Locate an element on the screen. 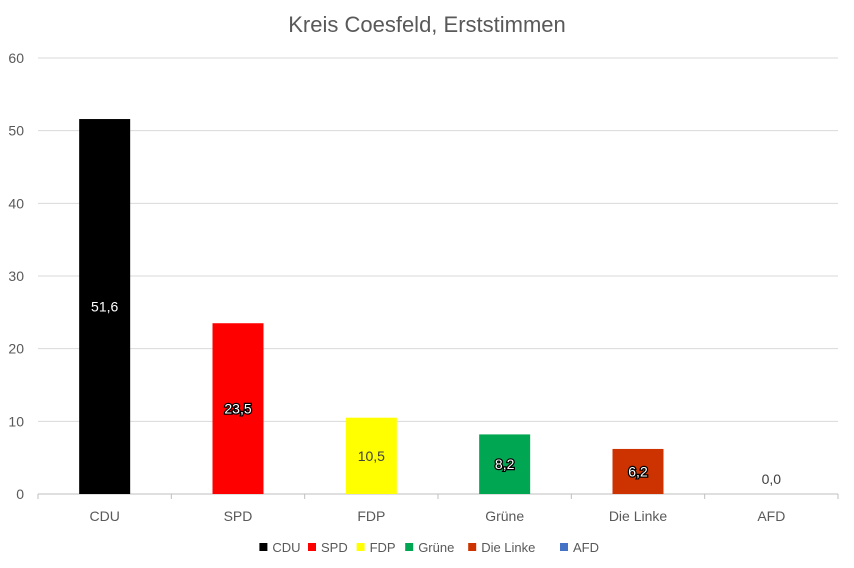  x-tick-label: FDP is located at coordinates (371, 516).